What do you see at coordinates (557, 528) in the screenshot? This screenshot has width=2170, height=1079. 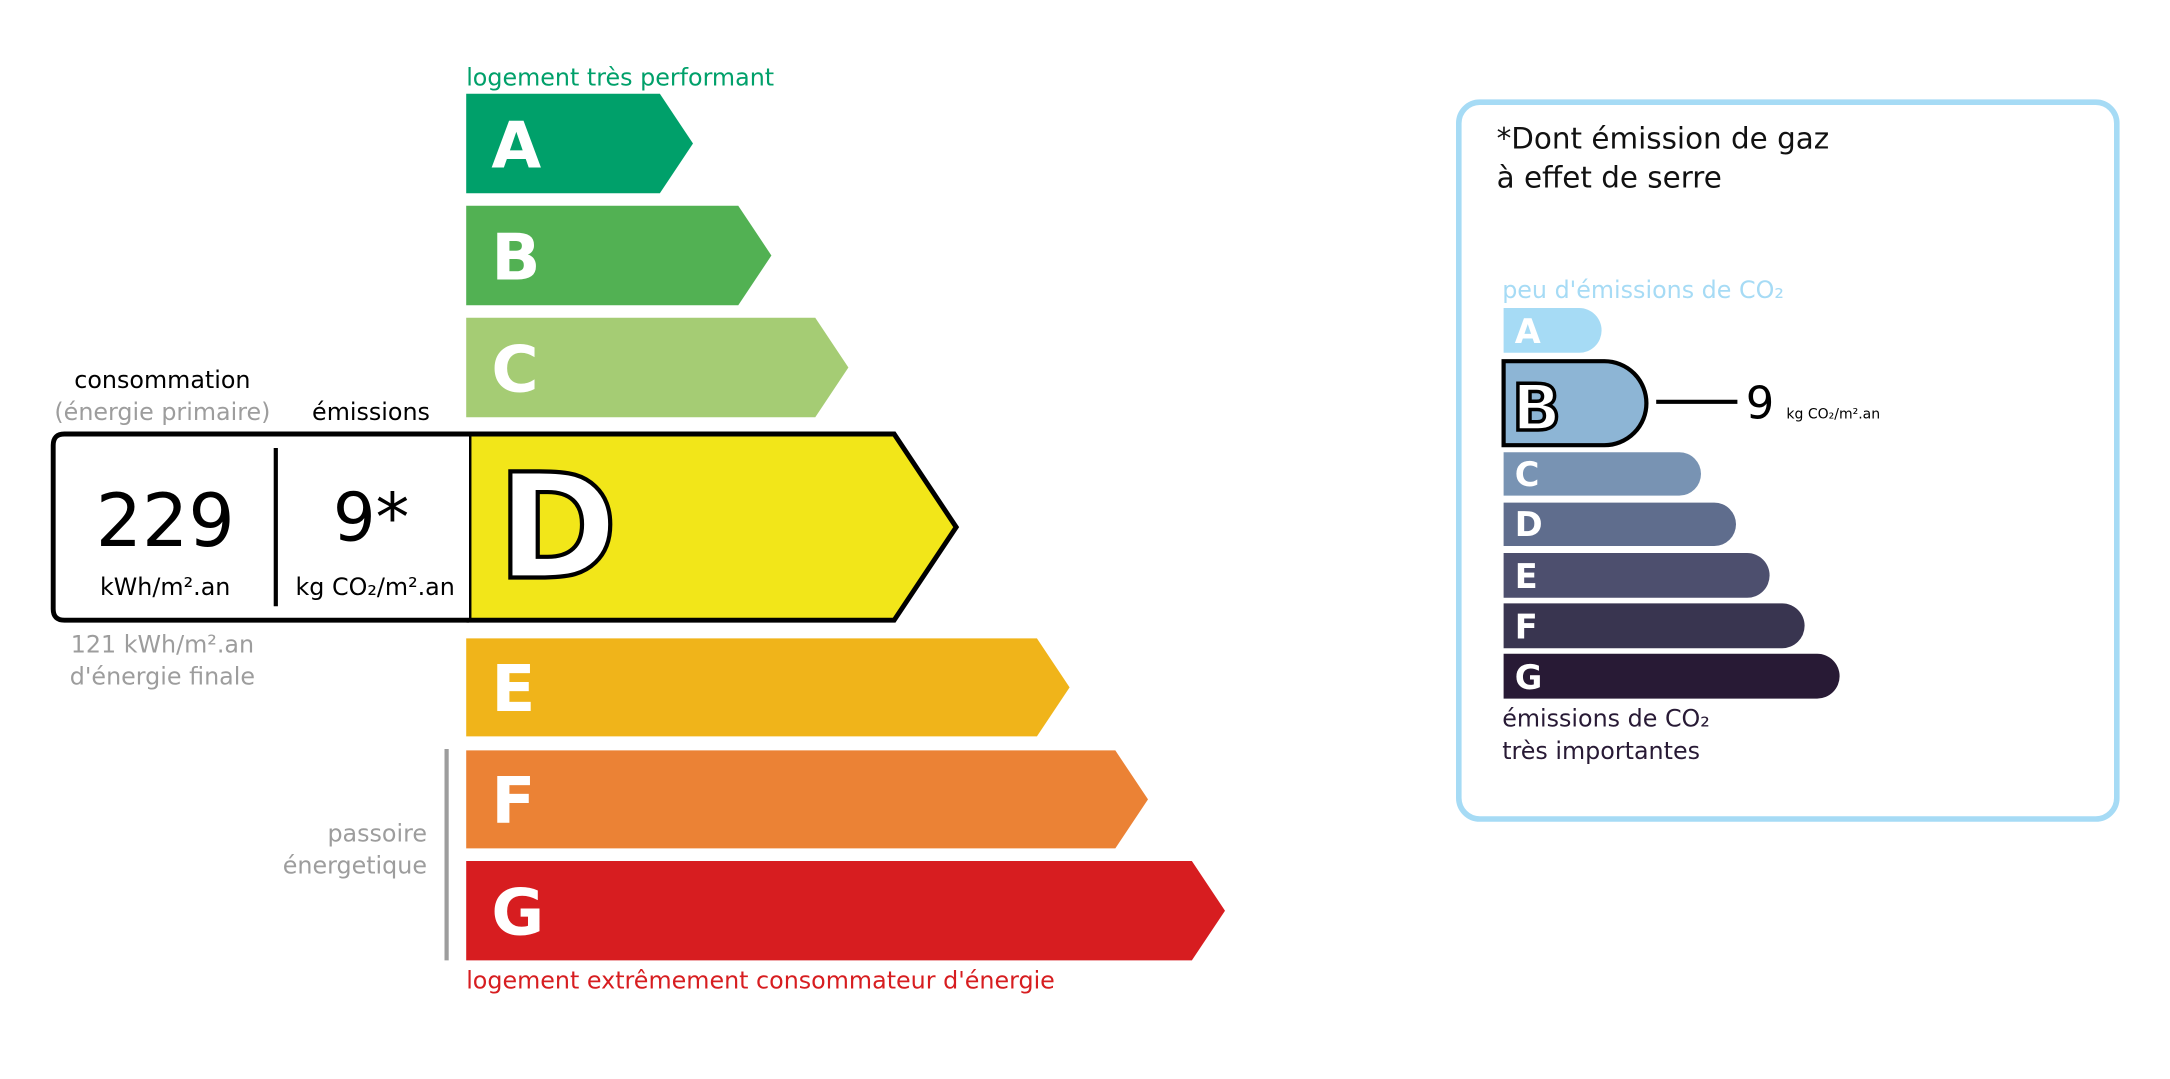 I see `energy-class-letter: D` at bounding box center [557, 528].